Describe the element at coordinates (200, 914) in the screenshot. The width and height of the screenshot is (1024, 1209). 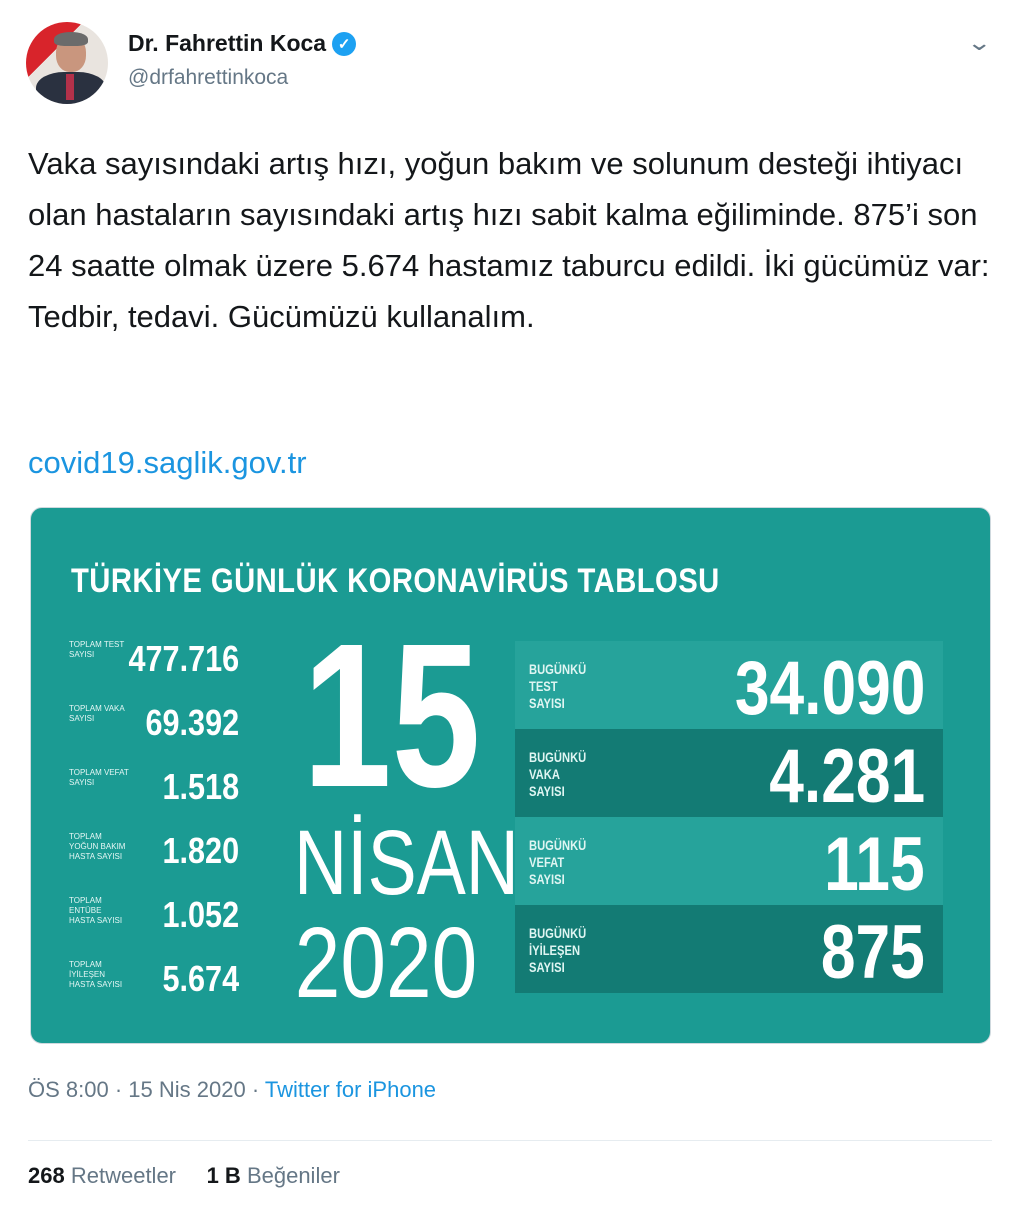
I see `total-value: 1.052` at that location.